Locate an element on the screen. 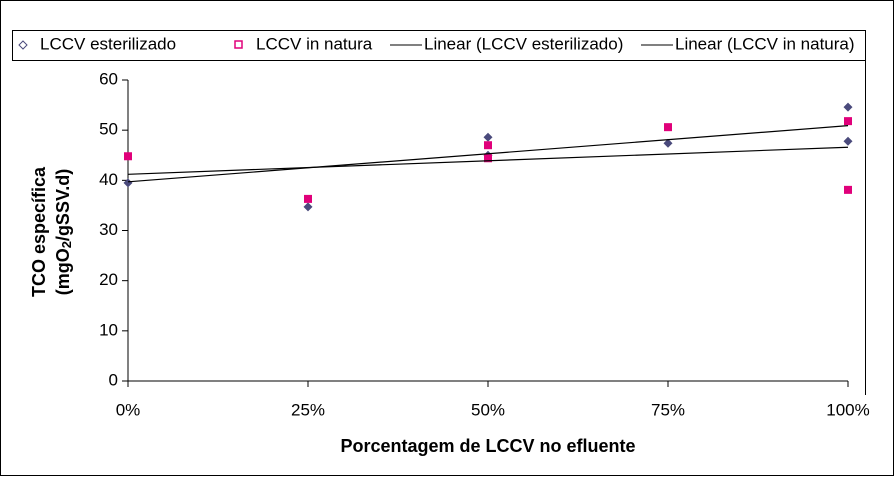  y-title-part: (mgO is located at coordinates (63, 271).